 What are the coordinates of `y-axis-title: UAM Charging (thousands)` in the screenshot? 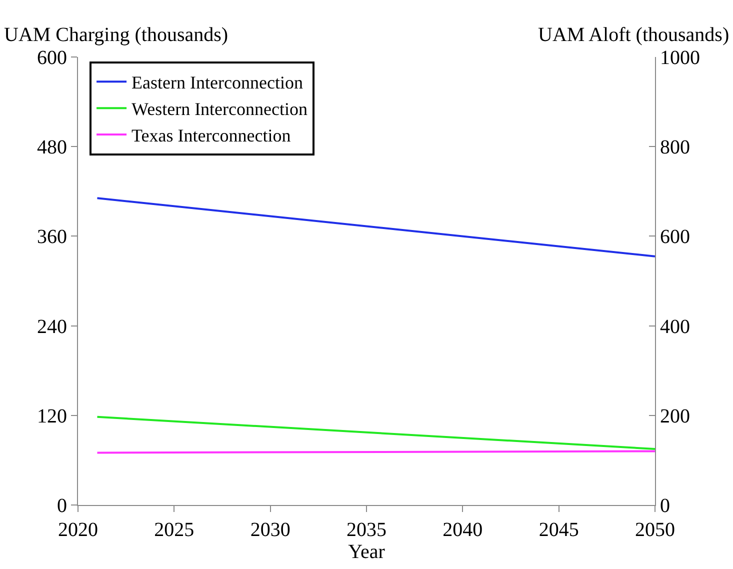 It's located at (116, 35).